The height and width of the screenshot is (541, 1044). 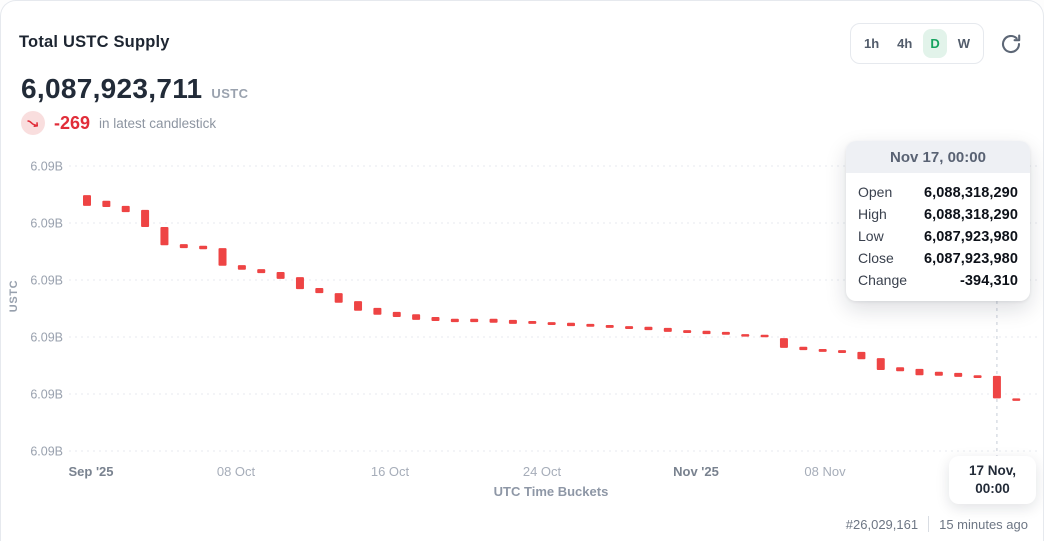 What do you see at coordinates (871, 43) in the screenshot?
I see `interval-button-1h: 1h` at bounding box center [871, 43].